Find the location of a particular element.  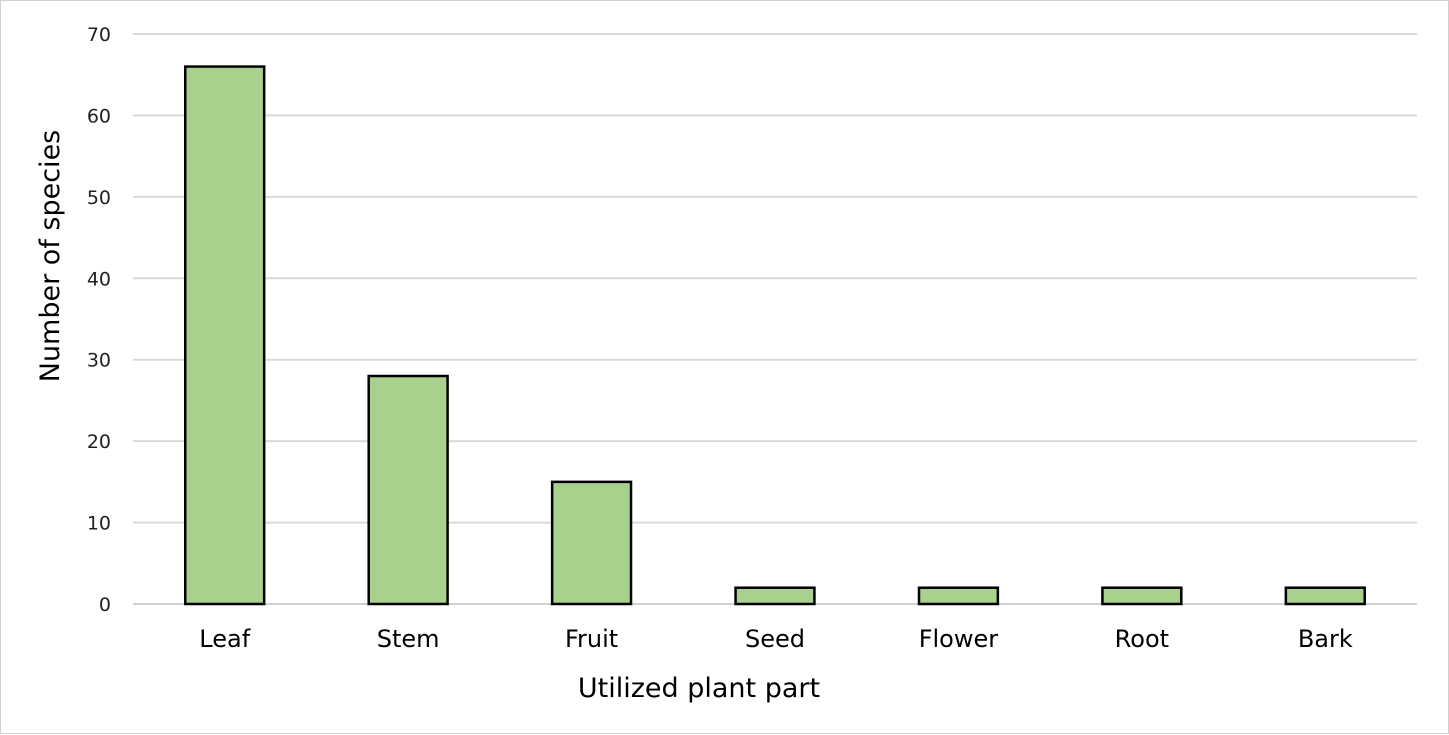

y-tick-label: 60 is located at coordinates (99, 116).